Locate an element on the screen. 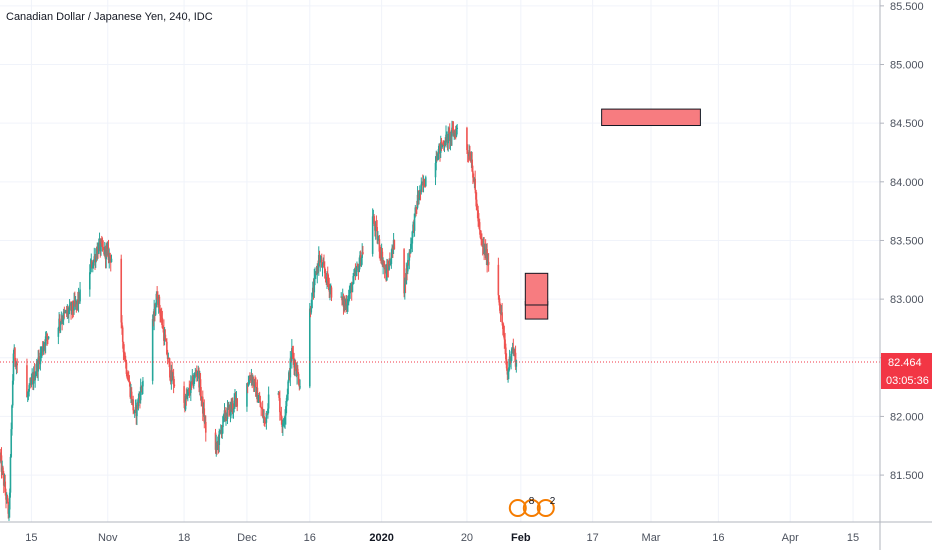  x-tick-label: 15 is located at coordinates (853, 538).